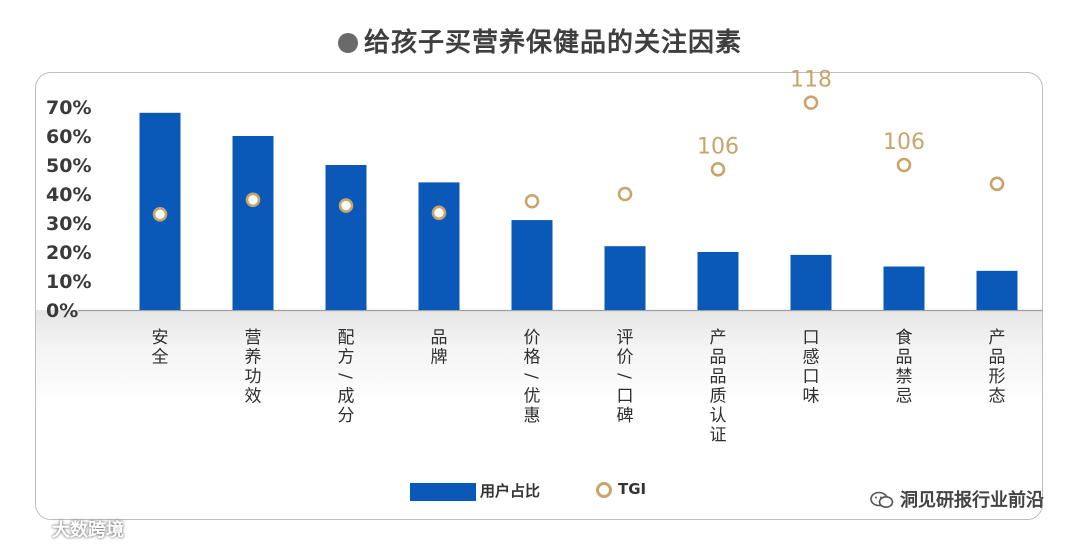 Image resolution: width=1080 pixels, height=548 pixels. What do you see at coordinates (904, 397) in the screenshot?
I see `category-label: 忌` at bounding box center [904, 397].